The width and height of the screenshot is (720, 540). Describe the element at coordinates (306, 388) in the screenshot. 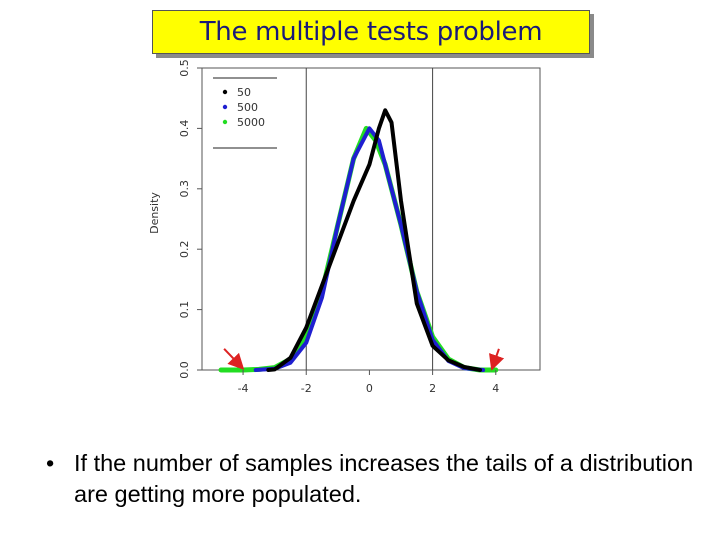

I see `x-tick-label: -2` at that location.